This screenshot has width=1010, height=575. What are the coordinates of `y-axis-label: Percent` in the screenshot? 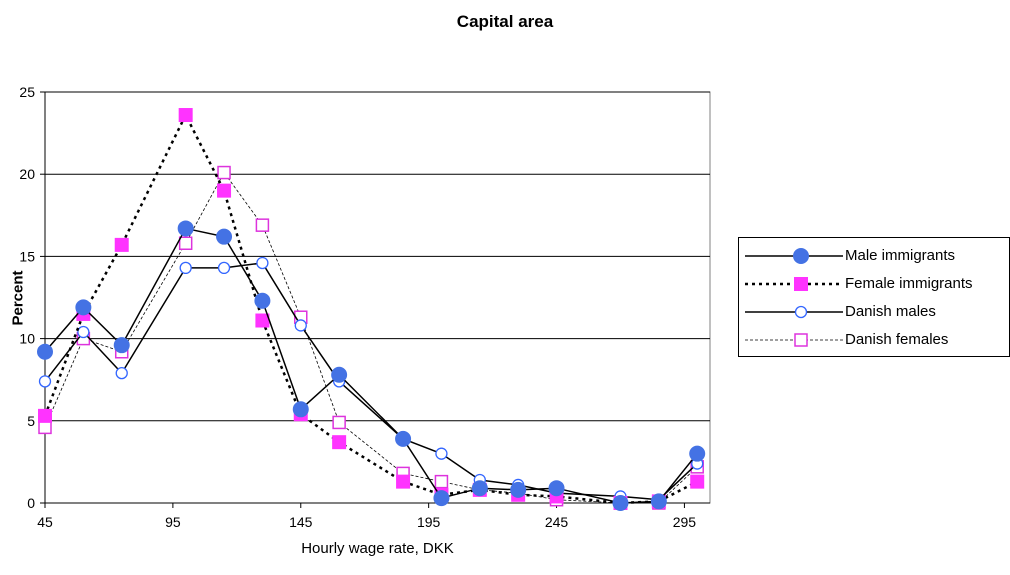 It's located at (18, 298).